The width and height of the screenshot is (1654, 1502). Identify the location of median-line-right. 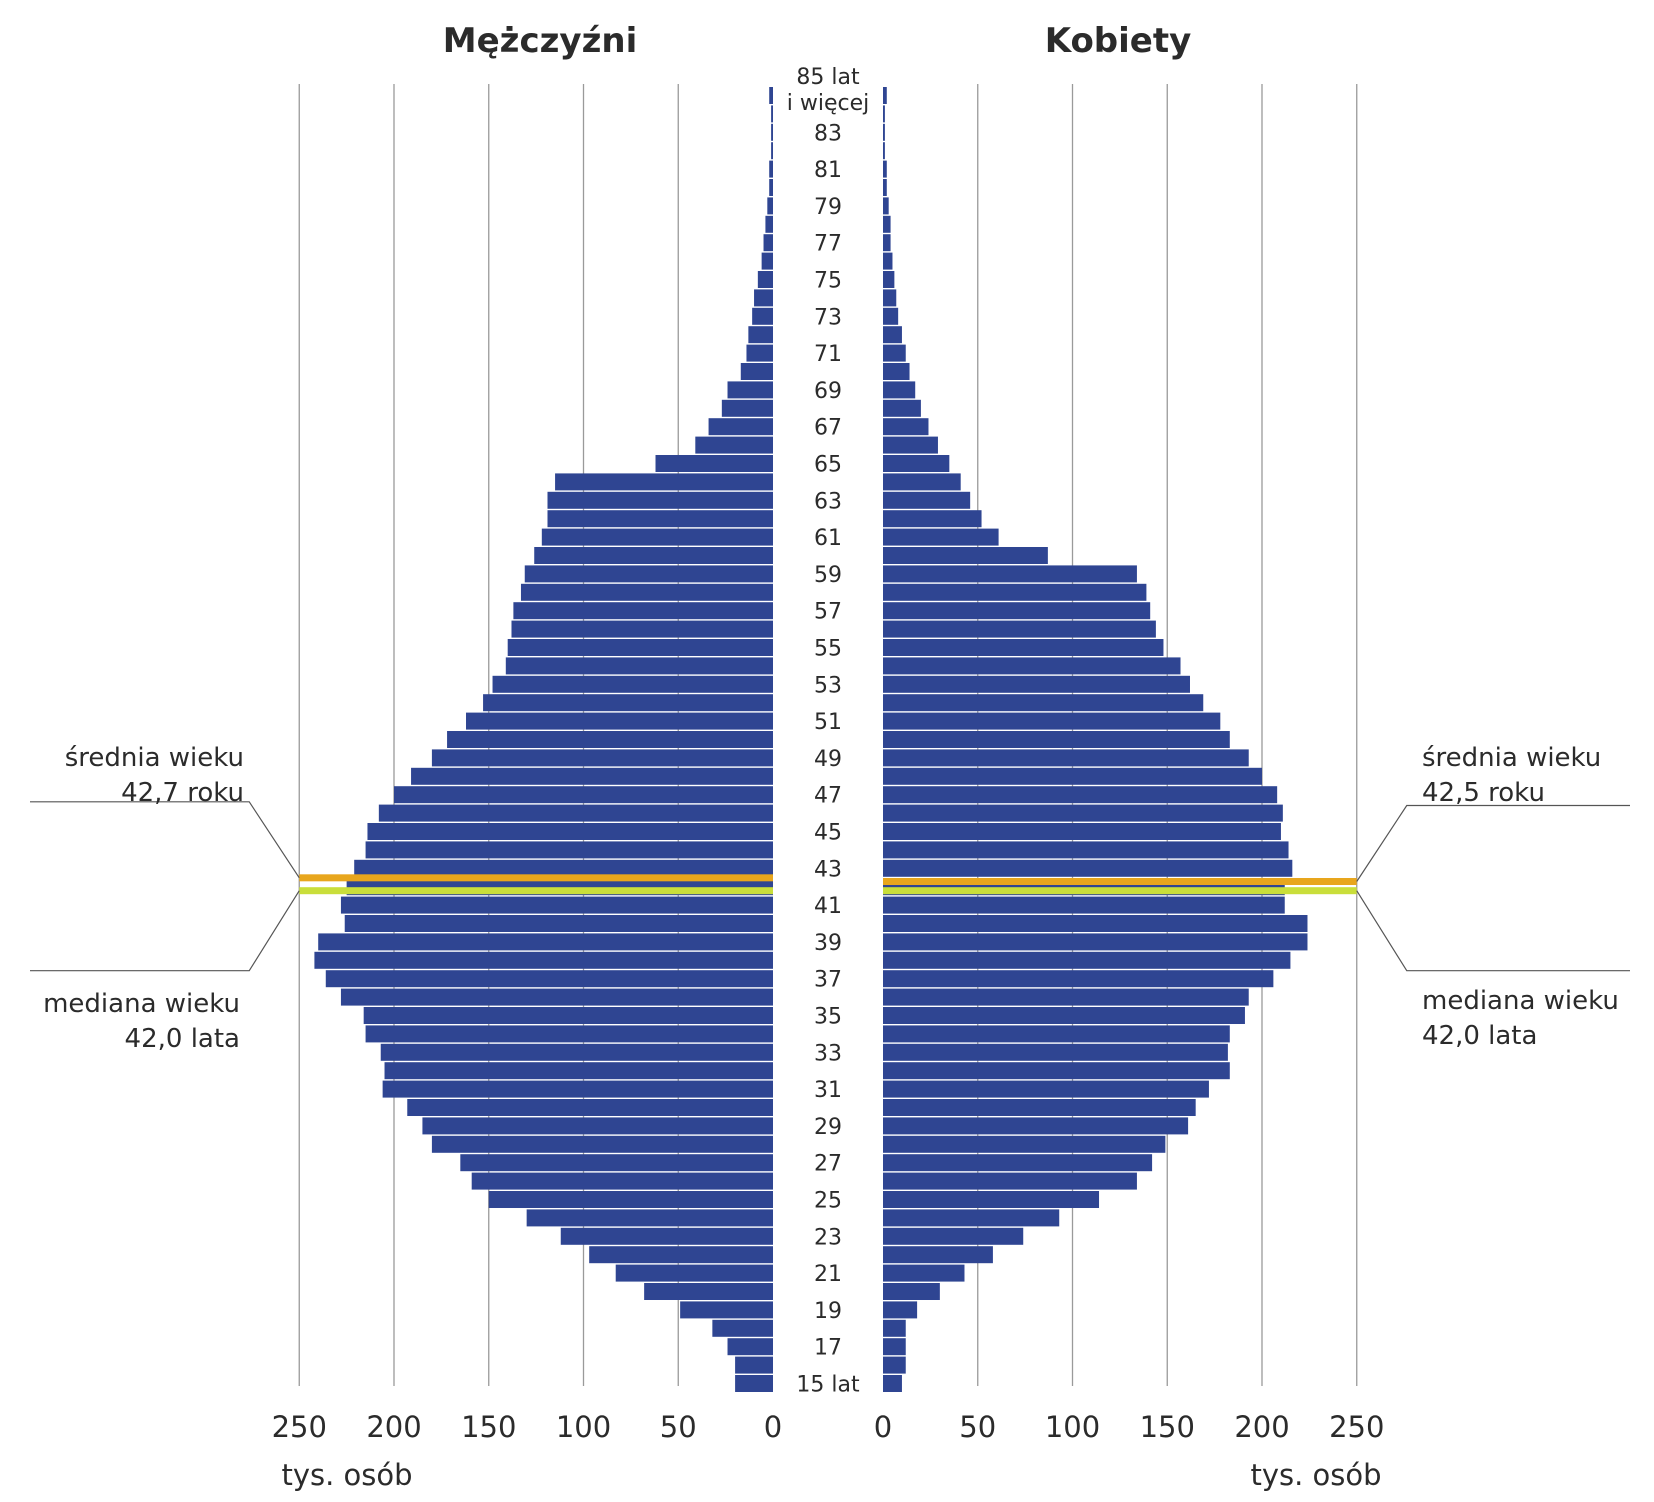
(1120, 891).